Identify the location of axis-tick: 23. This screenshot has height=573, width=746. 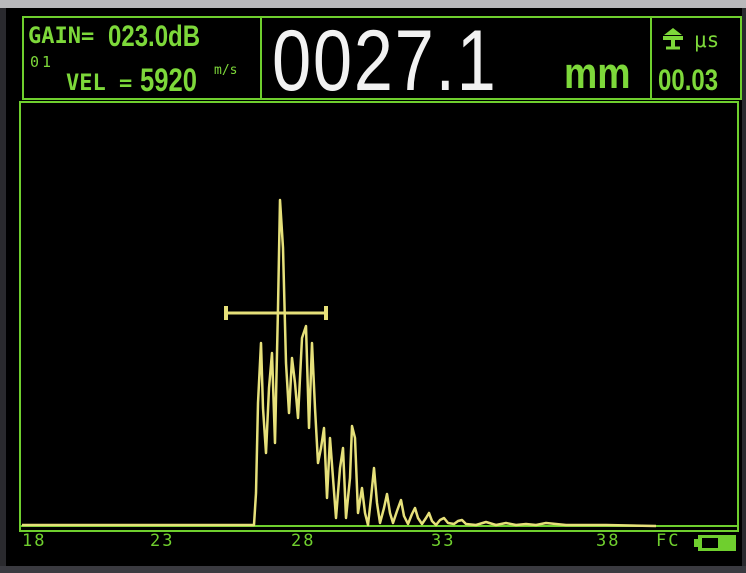
(162, 541).